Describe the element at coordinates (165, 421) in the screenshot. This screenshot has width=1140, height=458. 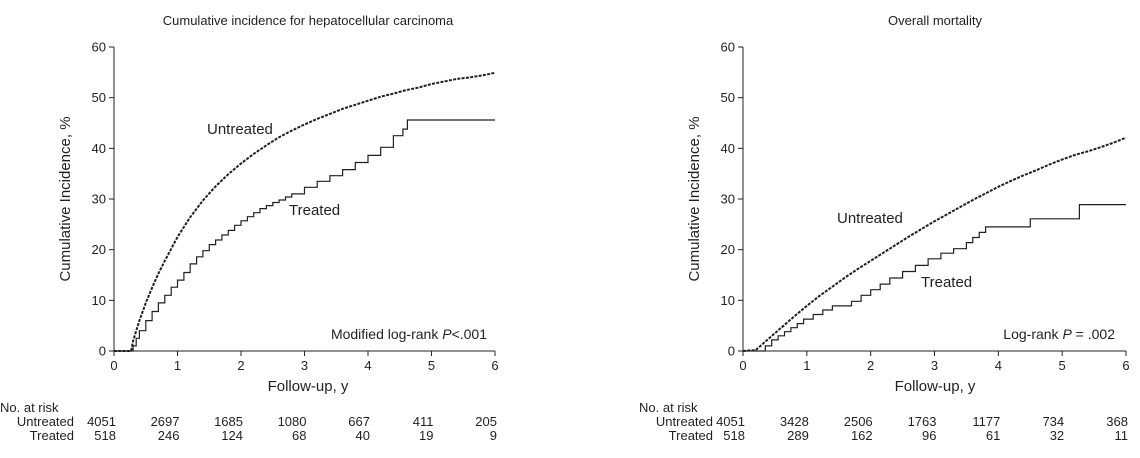
I see `risk-cell: 2697` at that location.